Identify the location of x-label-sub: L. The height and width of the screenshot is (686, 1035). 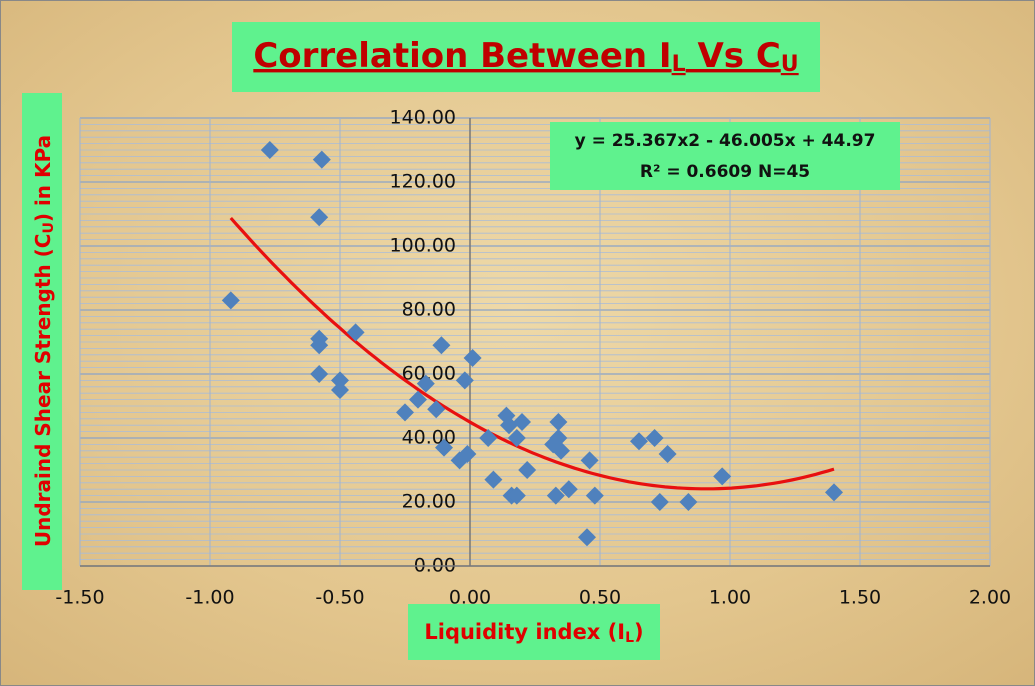
(629, 638).